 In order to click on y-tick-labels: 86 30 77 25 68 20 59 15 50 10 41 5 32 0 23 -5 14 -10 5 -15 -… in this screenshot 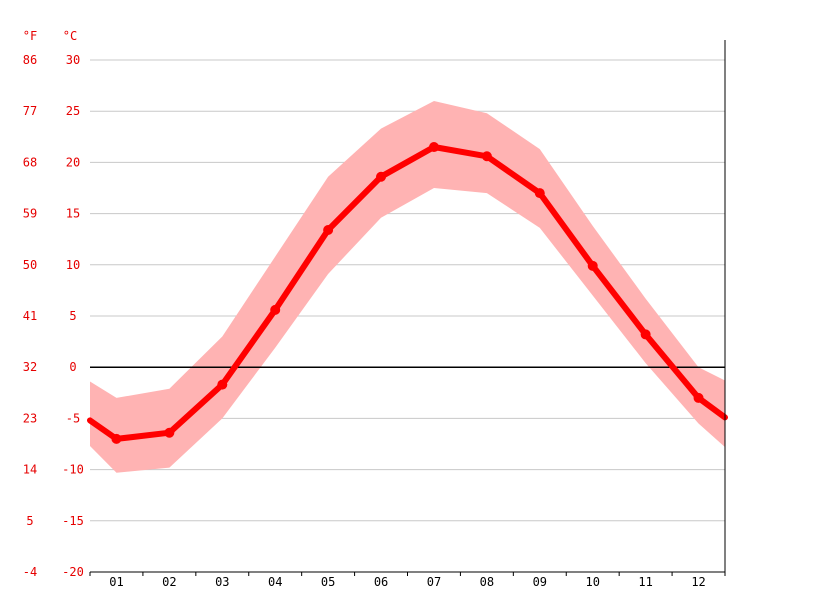, I will do `click(53, 316)`.